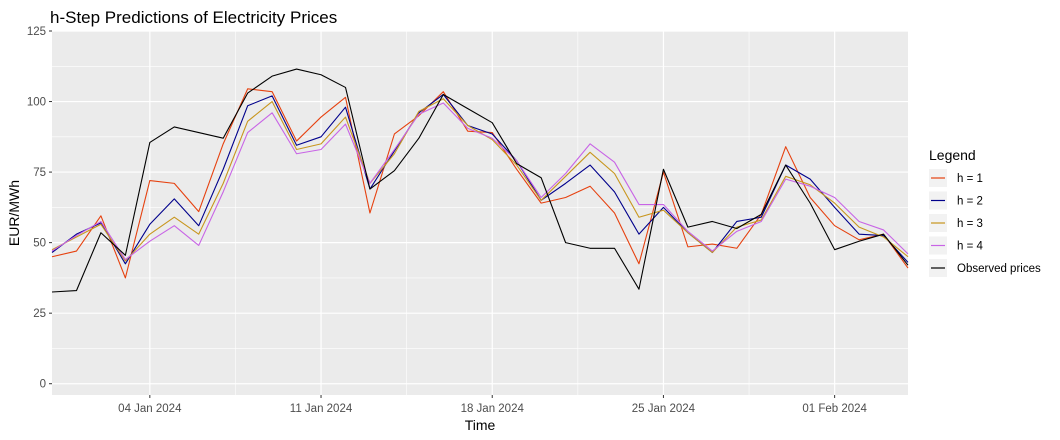 The height and width of the screenshot is (440, 1060). I want to click on x-tick-label: 11 Jan 2024, so click(321, 409).